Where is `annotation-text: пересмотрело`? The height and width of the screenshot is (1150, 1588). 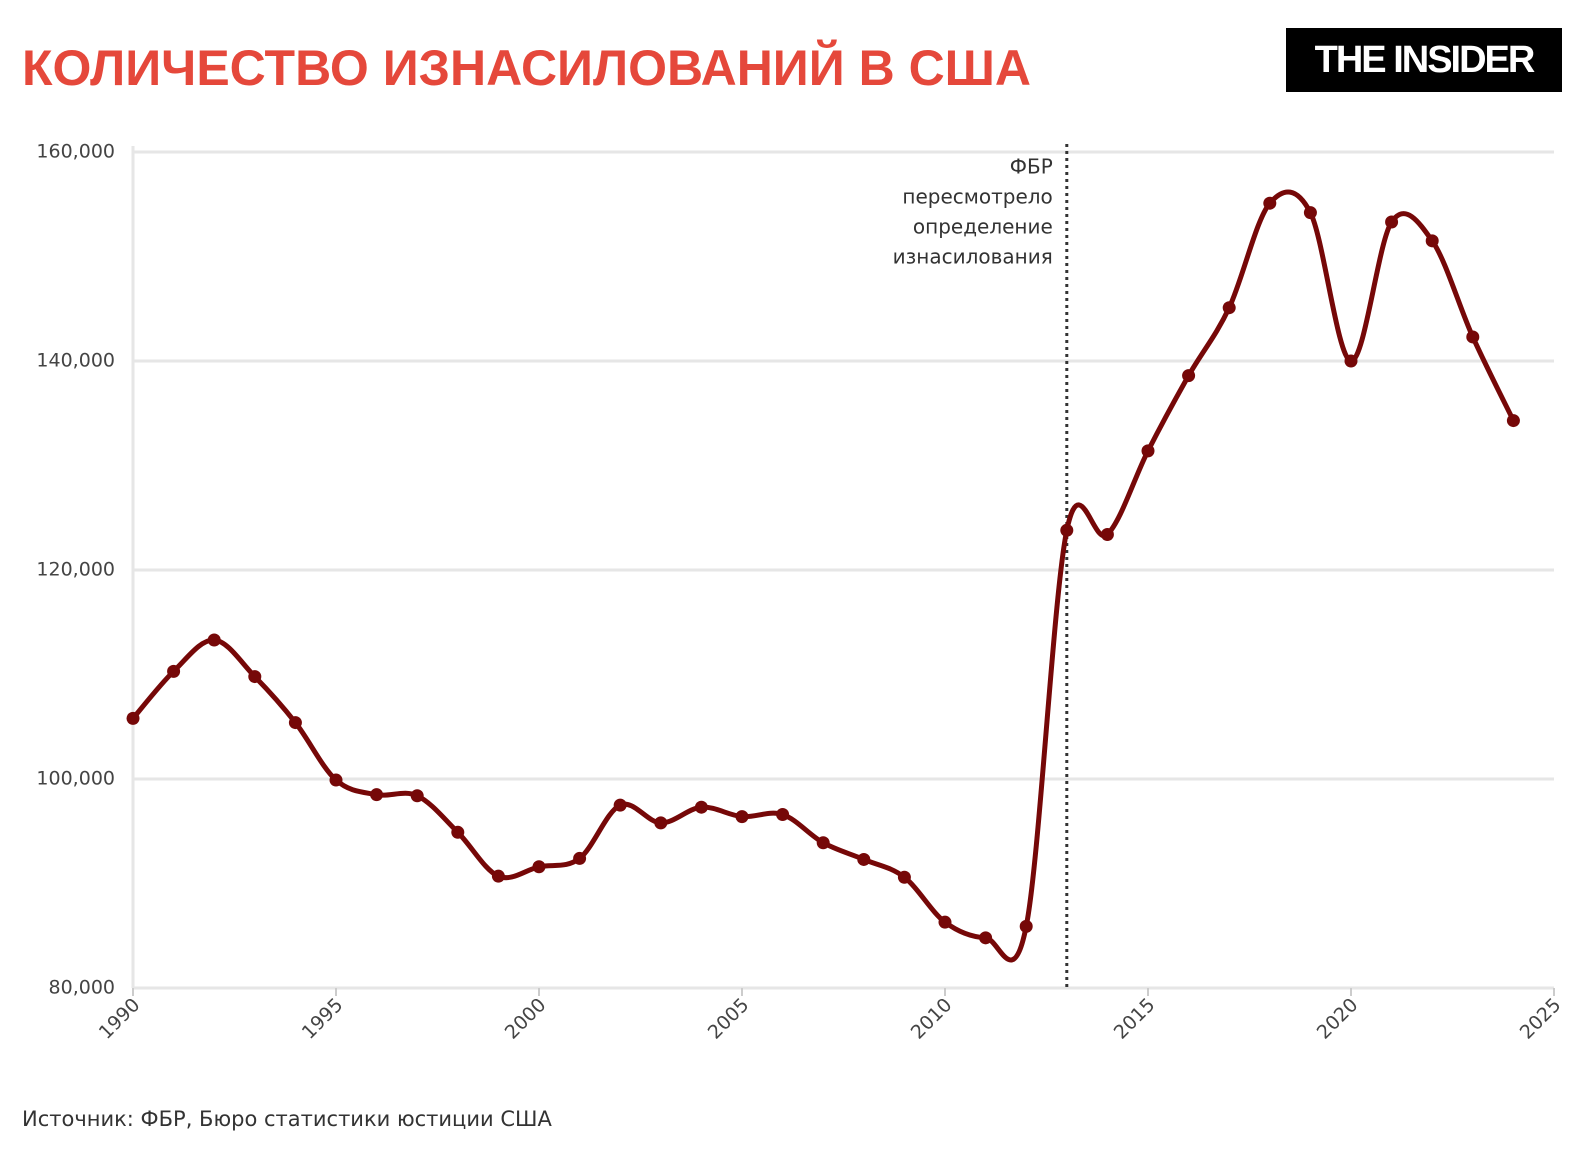
annotation-text: пересмотрело is located at coordinates (977, 197).